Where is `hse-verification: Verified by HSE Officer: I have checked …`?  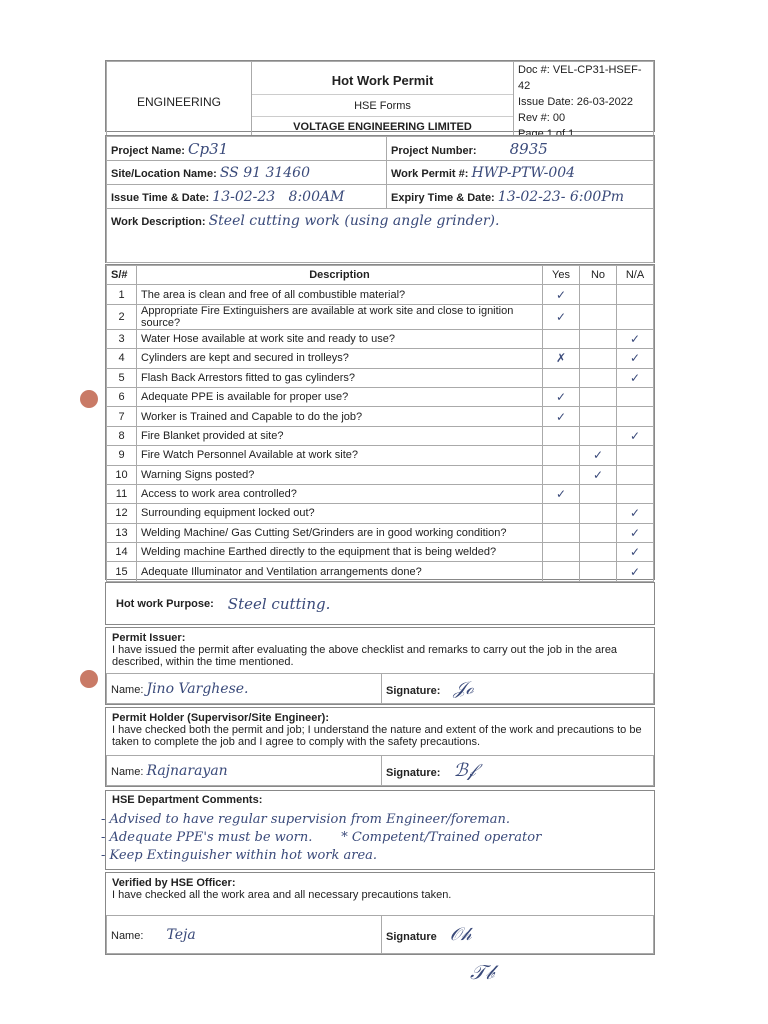 hse-verification: Verified by HSE Officer: I have checked … is located at coordinates (380, 913).